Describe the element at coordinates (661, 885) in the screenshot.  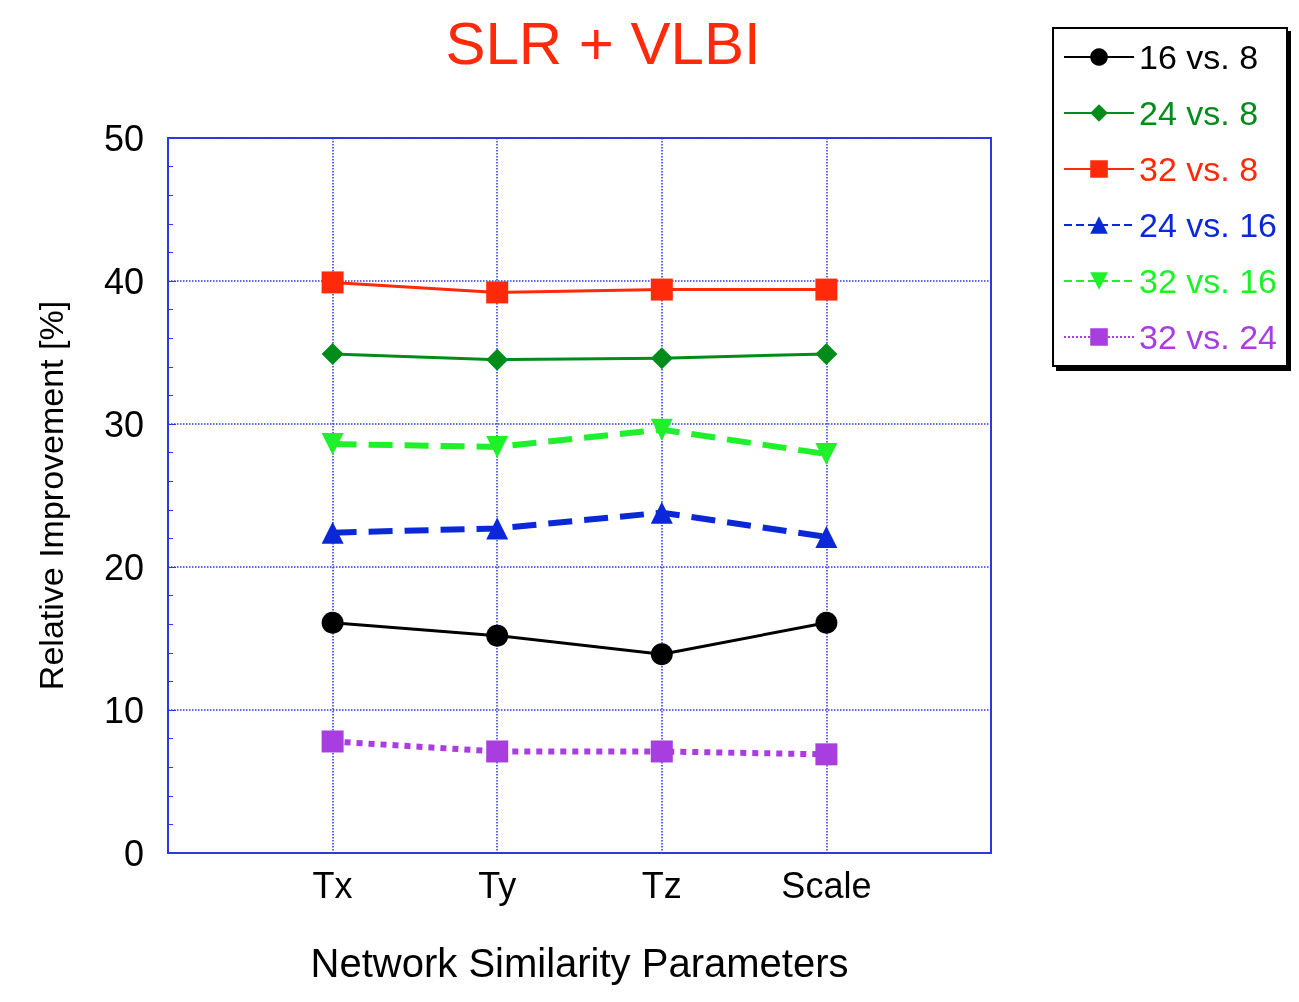
I see `x-tick-label: Tz` at that location.